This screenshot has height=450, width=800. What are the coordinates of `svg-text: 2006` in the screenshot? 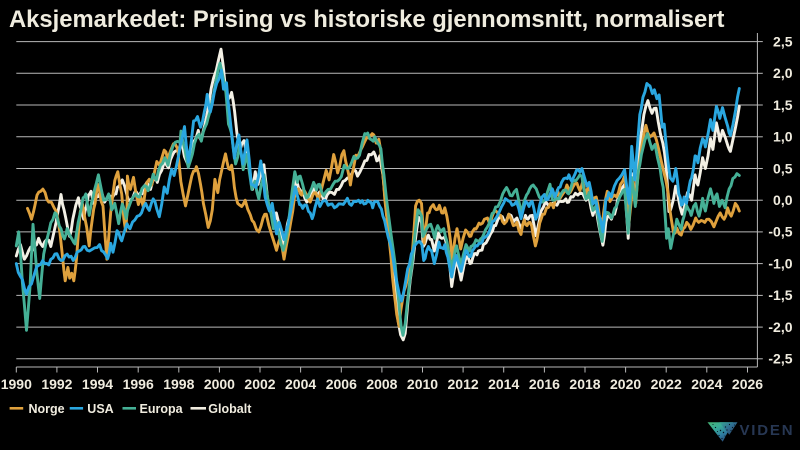 It's located at (341, 384).